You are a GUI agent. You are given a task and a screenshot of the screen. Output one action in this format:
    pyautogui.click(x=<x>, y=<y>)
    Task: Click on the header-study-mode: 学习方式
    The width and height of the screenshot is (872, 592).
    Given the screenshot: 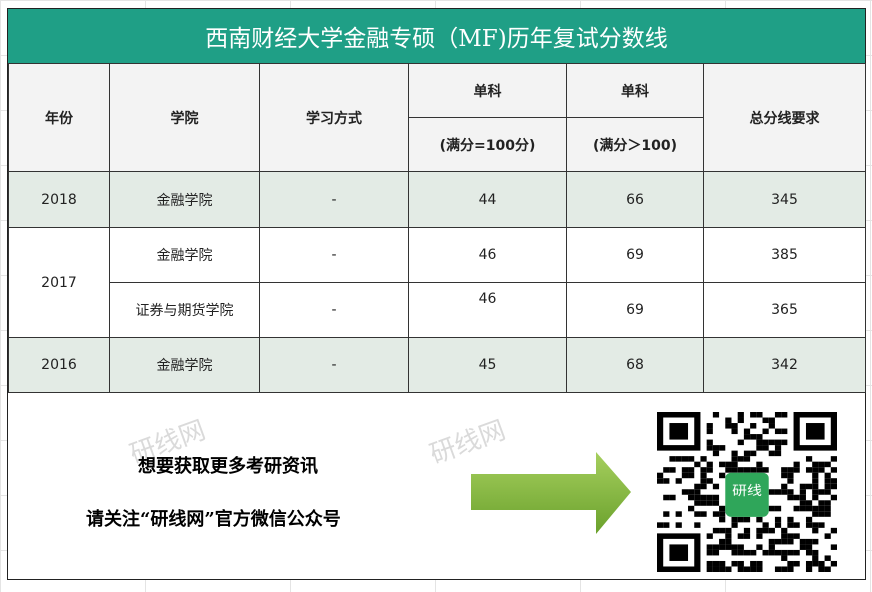 What is the action you would take?
    pyautogui.click(x=334, y=117)
    